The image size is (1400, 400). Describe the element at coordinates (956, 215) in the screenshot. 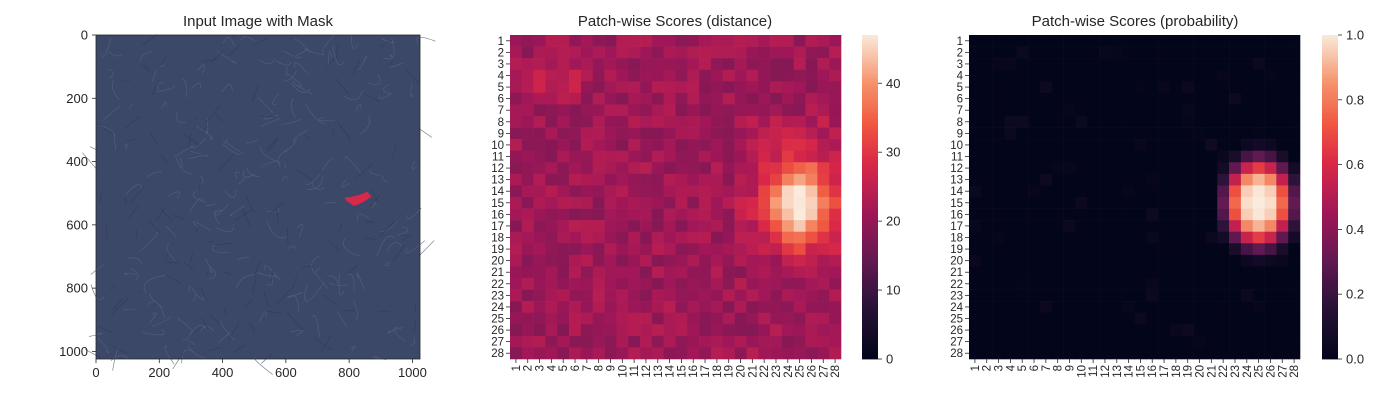

I see `row-label: 16` at that location.